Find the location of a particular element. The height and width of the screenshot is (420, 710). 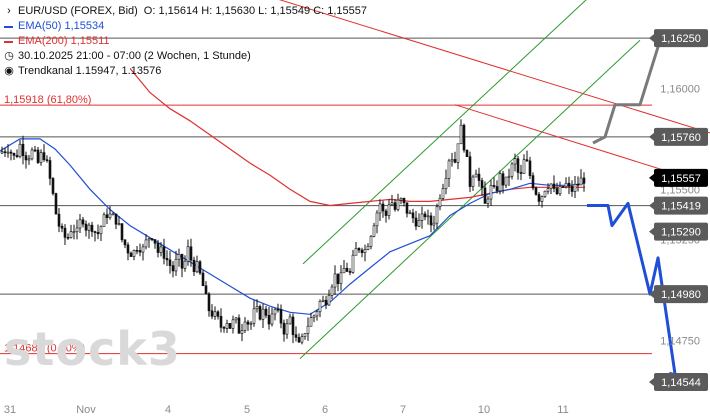

chevron-right-icon: › is located at coordinates (9, 11).